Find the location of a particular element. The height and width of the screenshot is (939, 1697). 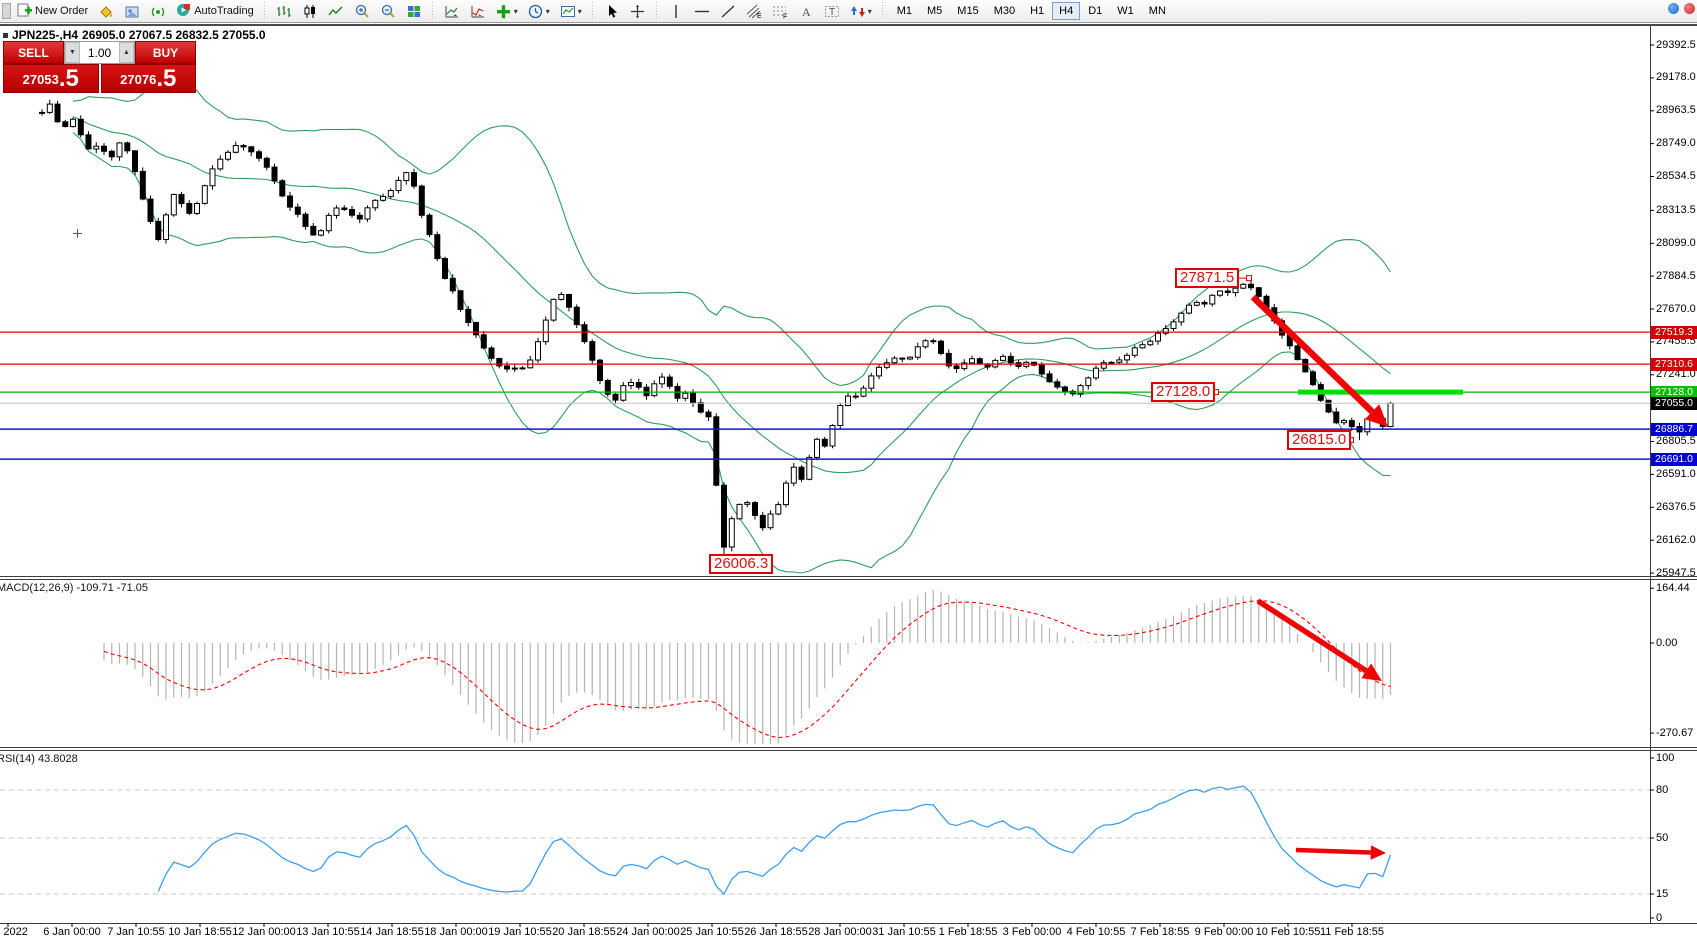

cursor-button is located at coordinates (612, 11).